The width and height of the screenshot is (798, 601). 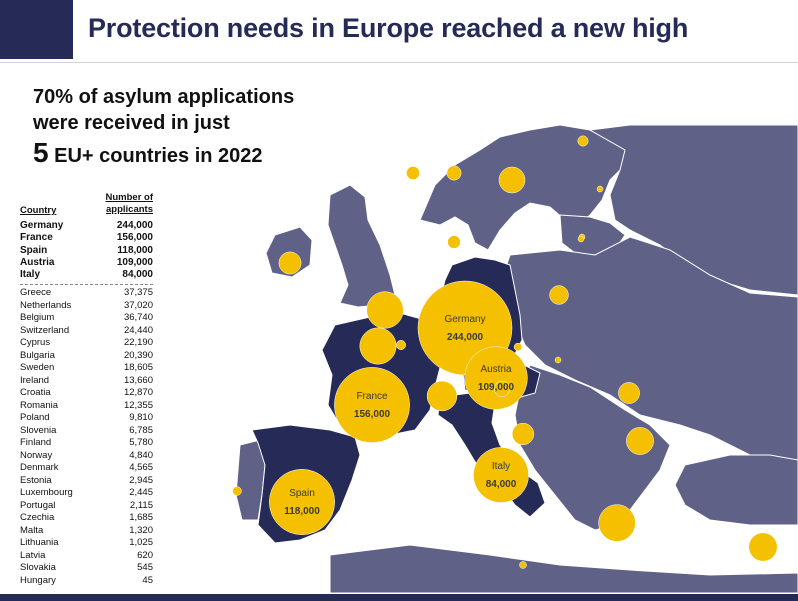 I want to click on applicant-count: 12,355, so click(x=138, y=405).